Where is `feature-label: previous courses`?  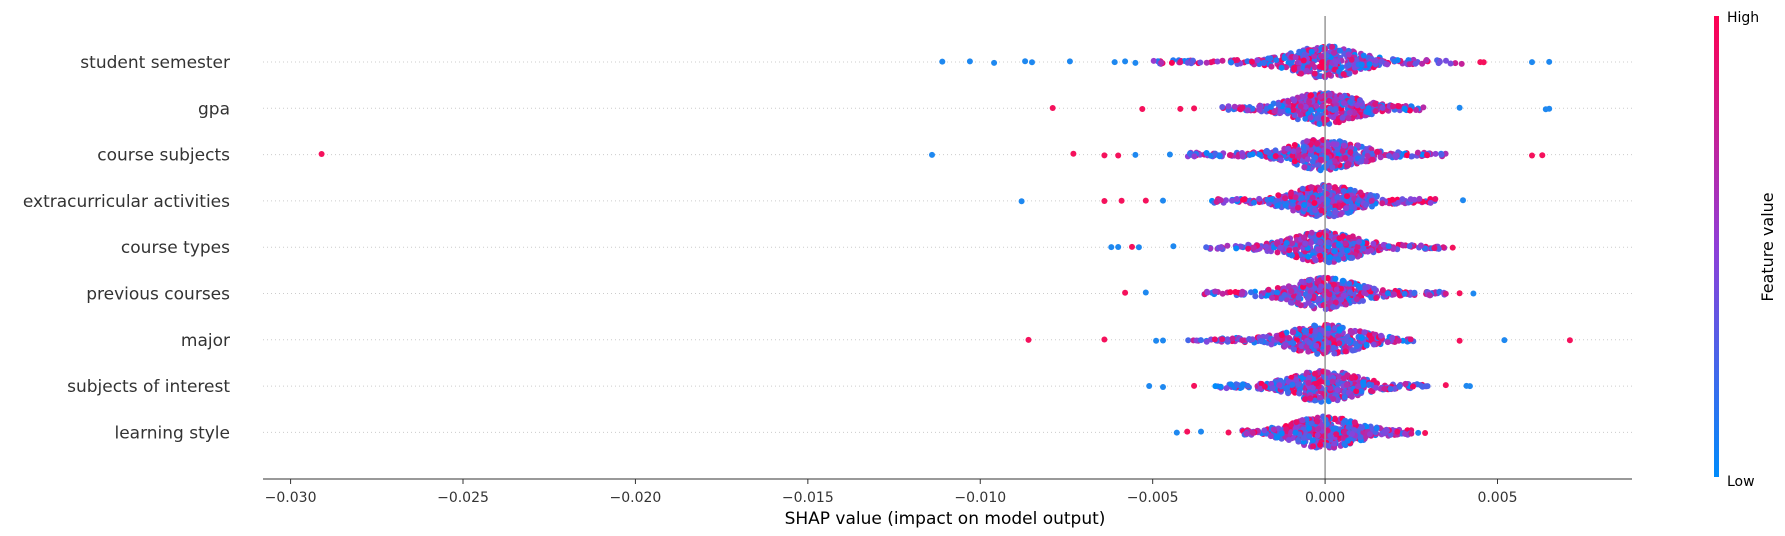 feature-label: previous courses is located at coordinates (158, 295).